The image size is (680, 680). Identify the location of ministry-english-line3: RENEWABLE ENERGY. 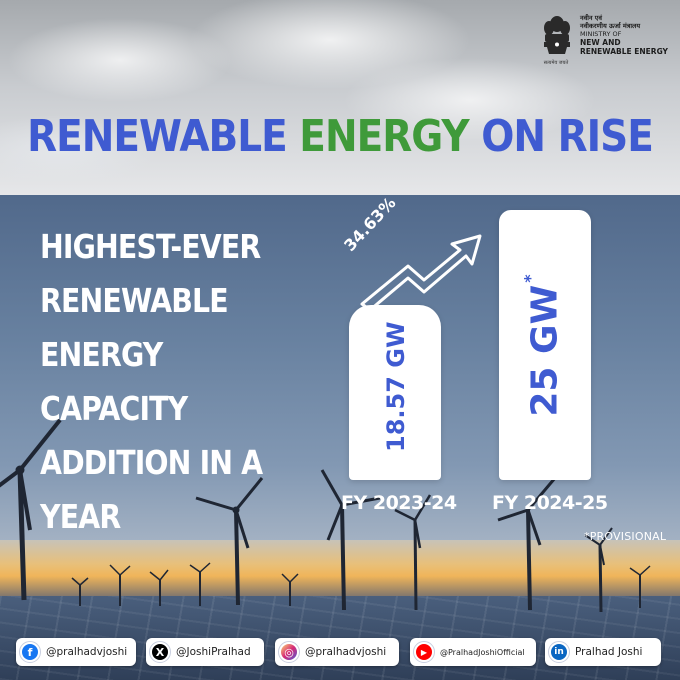
(624, 51).